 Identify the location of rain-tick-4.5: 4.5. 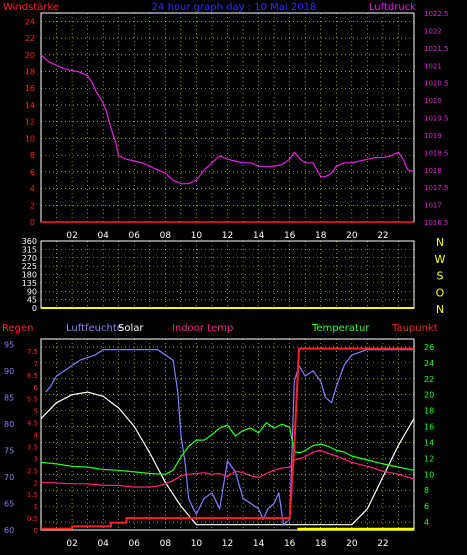
(32, 424).